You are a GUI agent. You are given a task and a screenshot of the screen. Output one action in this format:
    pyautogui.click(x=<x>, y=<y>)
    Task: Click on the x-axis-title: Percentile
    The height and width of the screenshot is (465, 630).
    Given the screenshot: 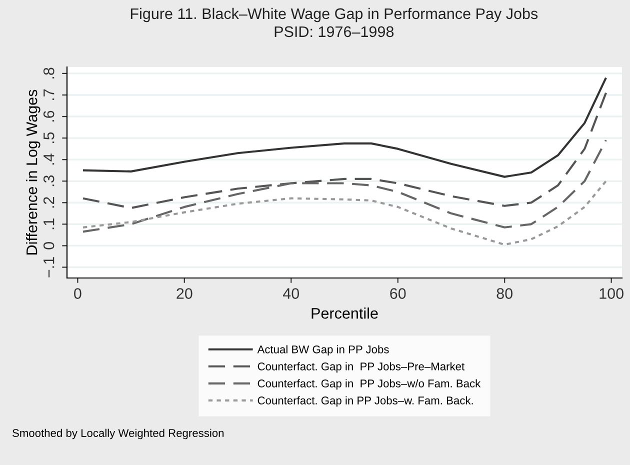 What is the action you would take?
    pyautogui.click(x=345, y=313)
    